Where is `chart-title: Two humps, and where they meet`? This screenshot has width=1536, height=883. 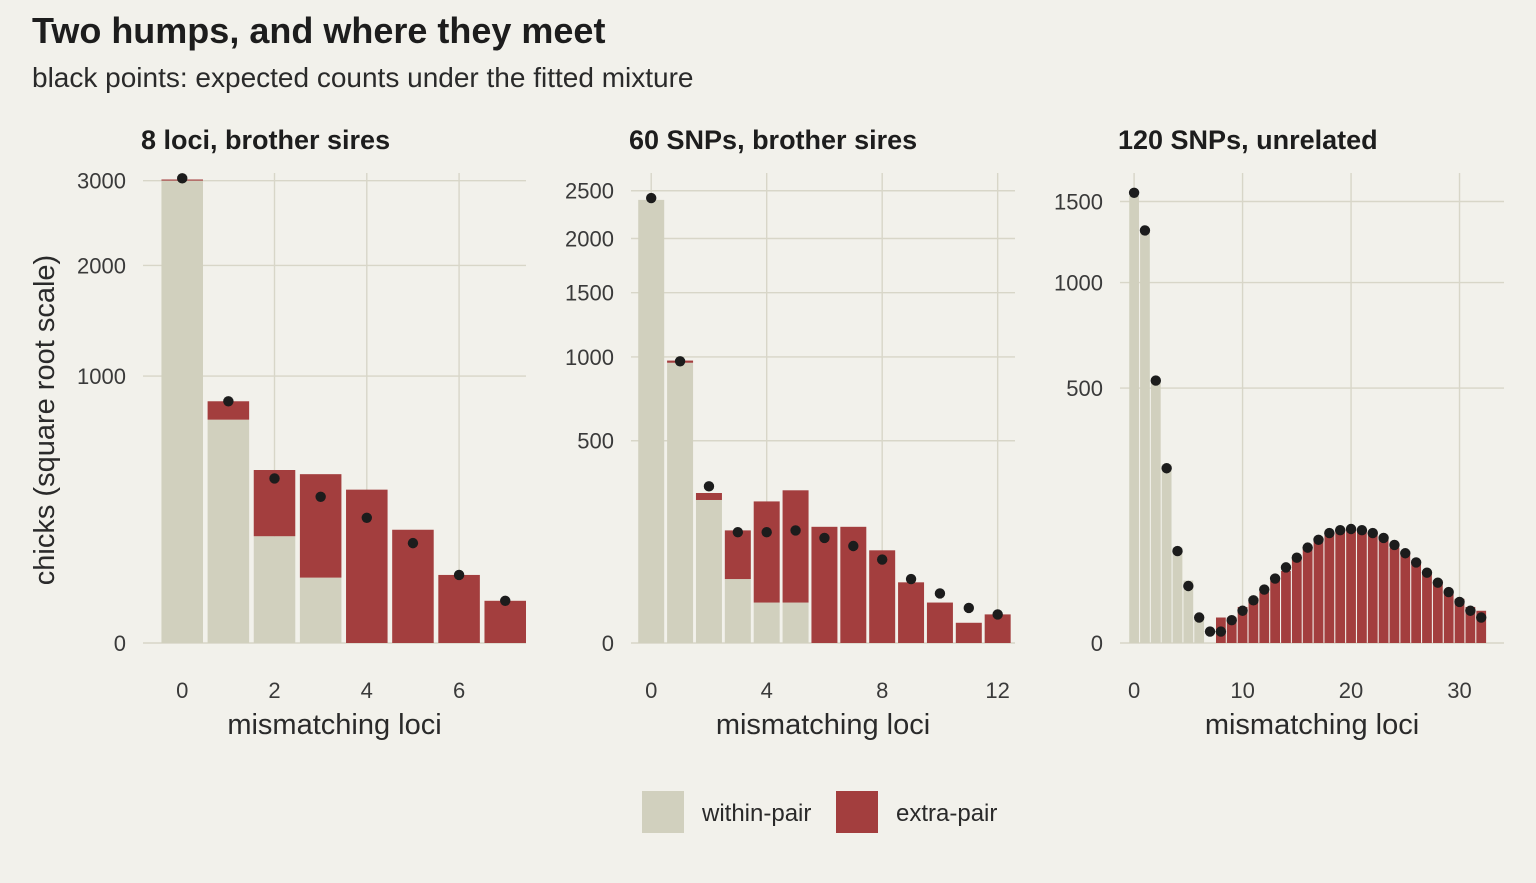 chart-title: Two humps, and where they meet is located at coordinates (319, 30).